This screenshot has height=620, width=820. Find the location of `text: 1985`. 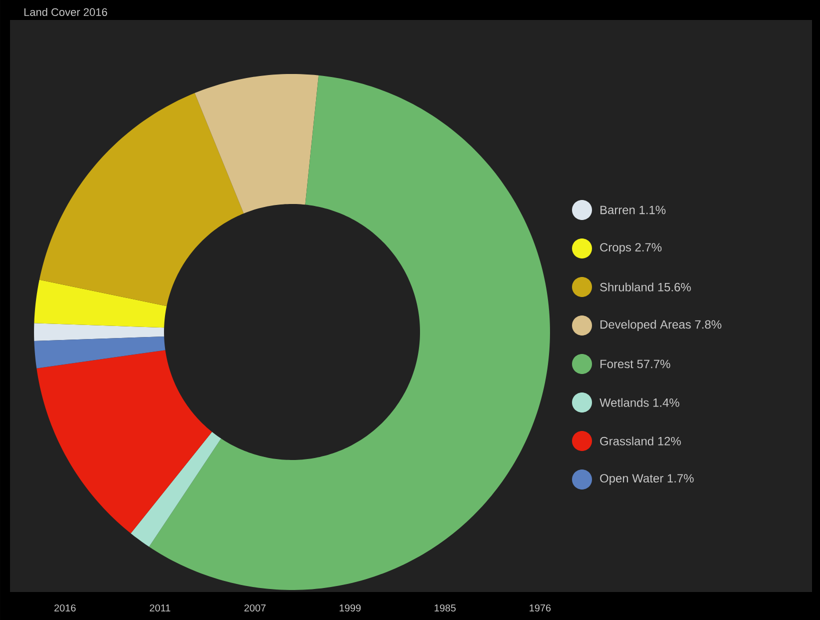

text: 1985 is located at coordinates (445, 608).